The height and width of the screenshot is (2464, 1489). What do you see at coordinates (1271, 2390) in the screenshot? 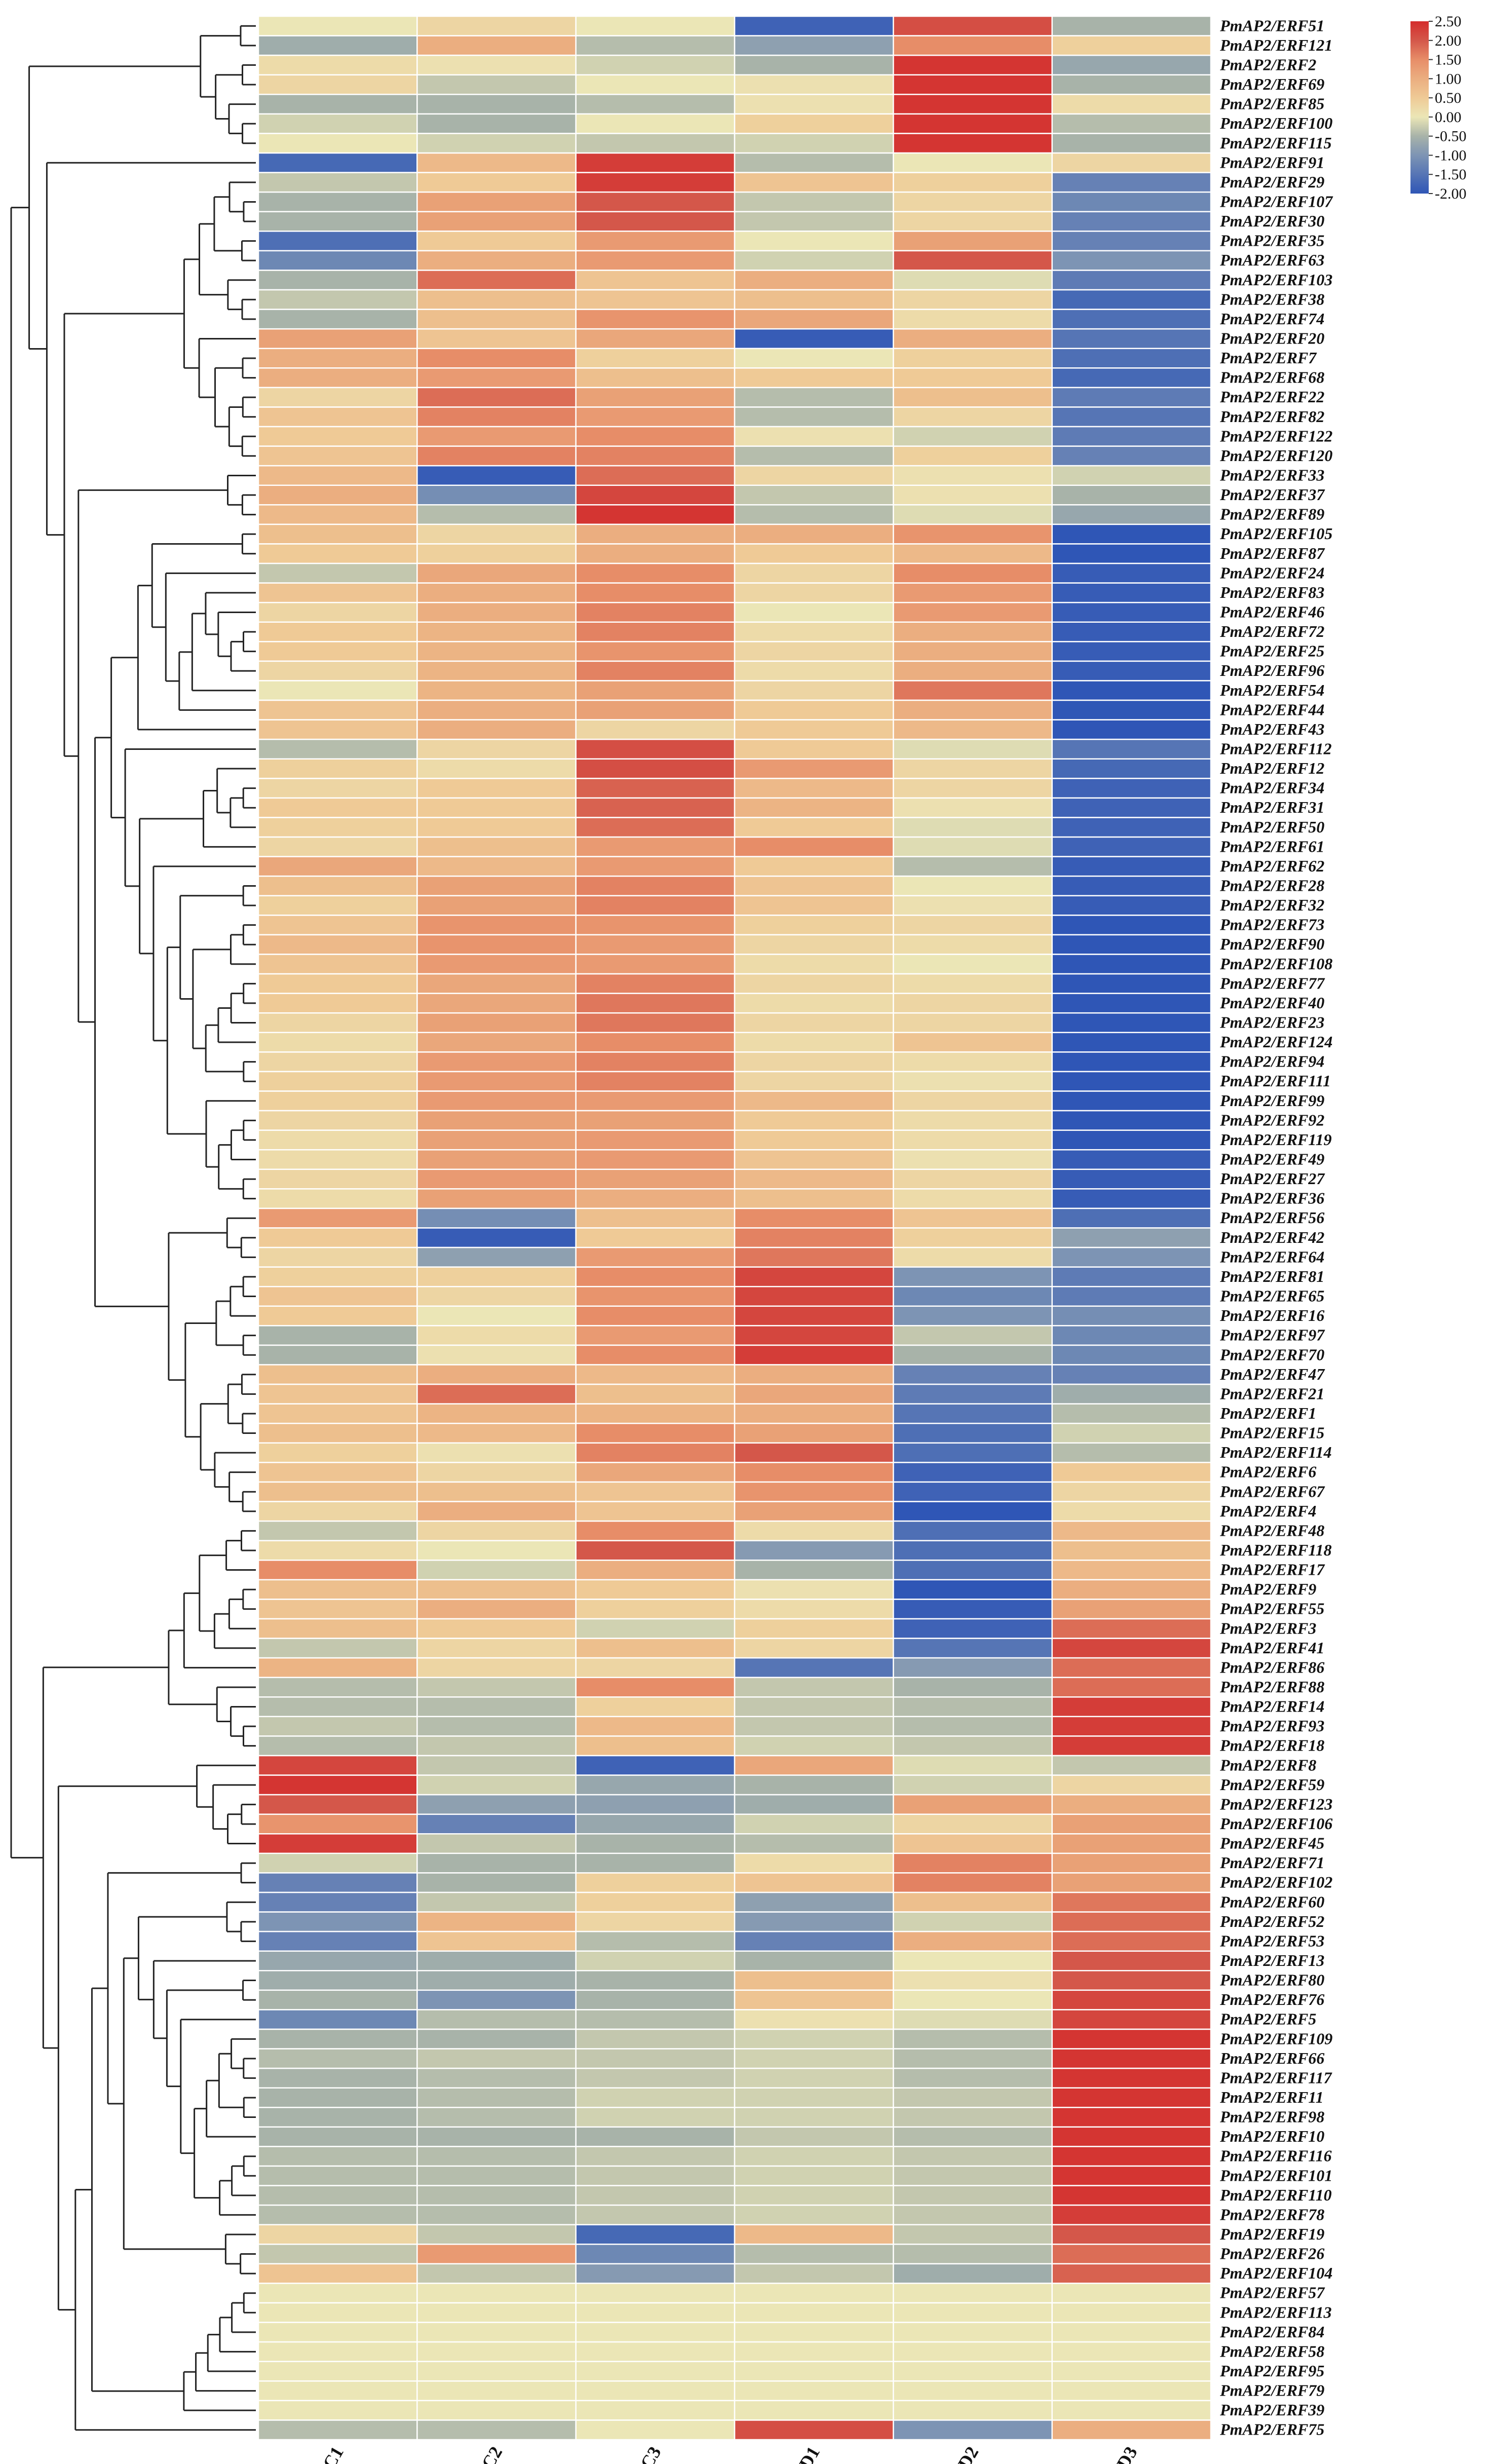
I see `row-label: PmAP2/ERF79` at bounding box center [1271, 2390].